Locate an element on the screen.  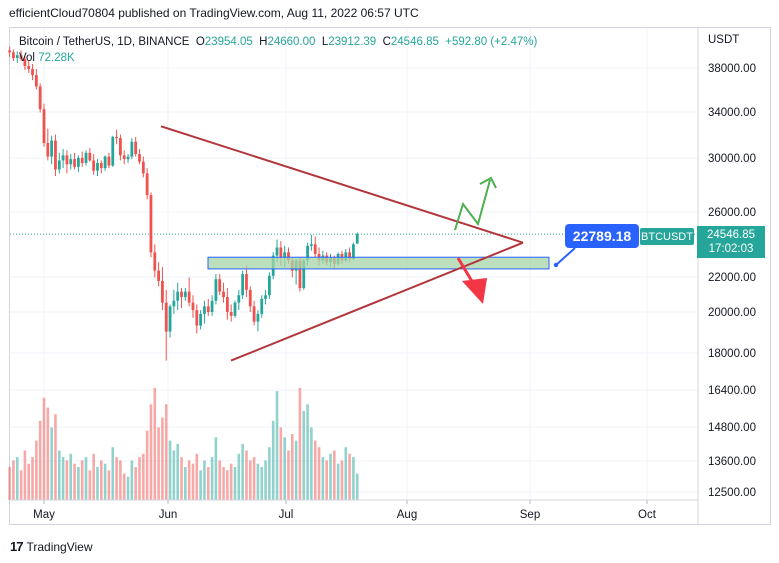
change-value: +592.80 (+2.47%) is located at coordinates (491, 42).